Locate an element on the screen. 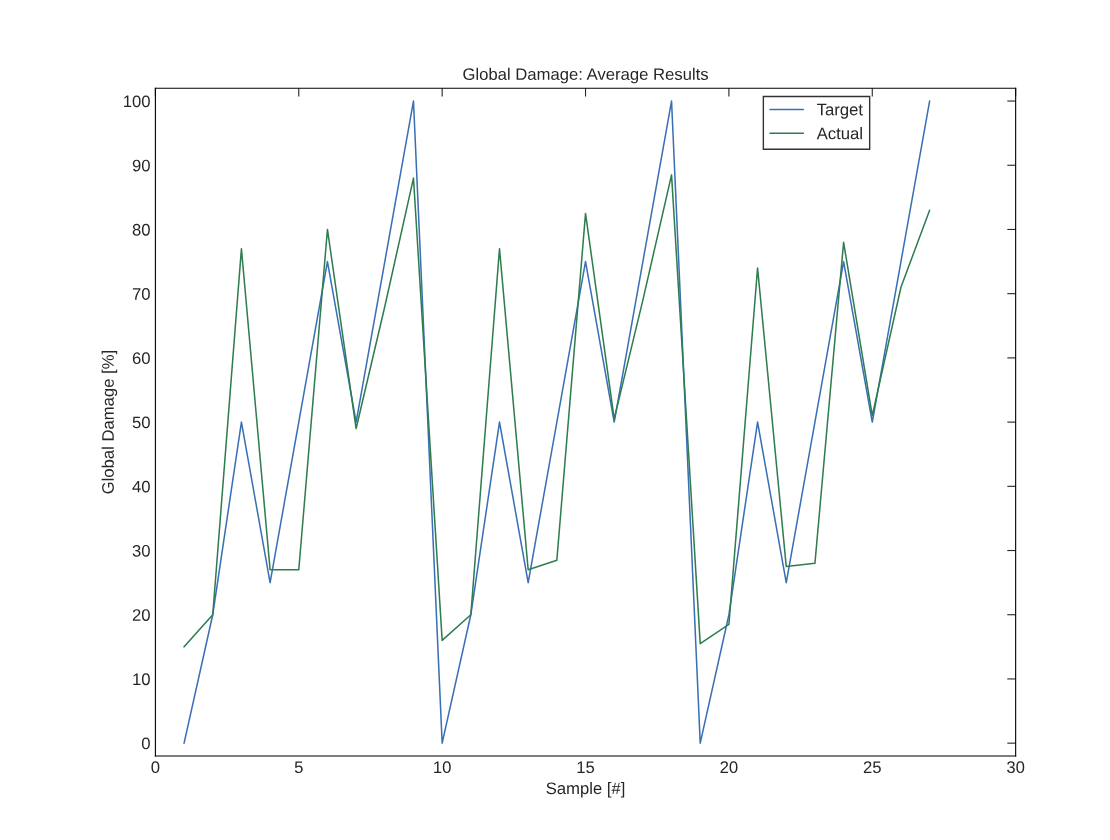  legend-label: Target is located at coordinates (840, 111).